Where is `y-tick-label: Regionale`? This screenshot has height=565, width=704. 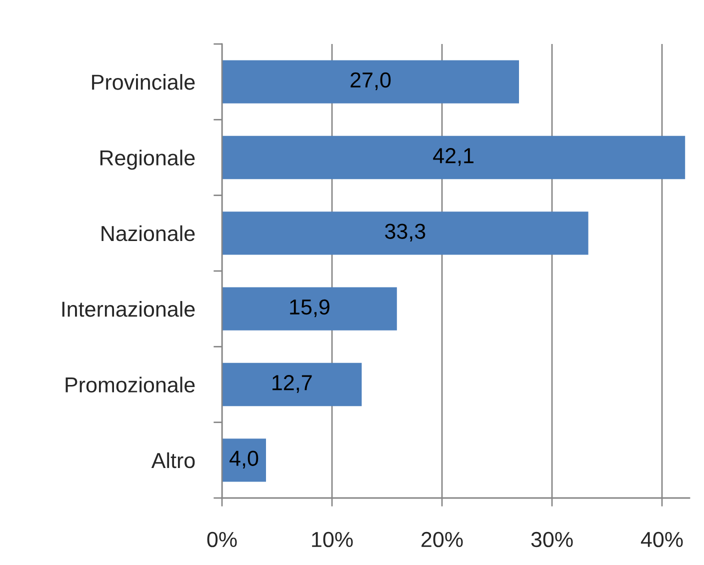 y-tick-label: Regionale is located at coordinates (147, 160).